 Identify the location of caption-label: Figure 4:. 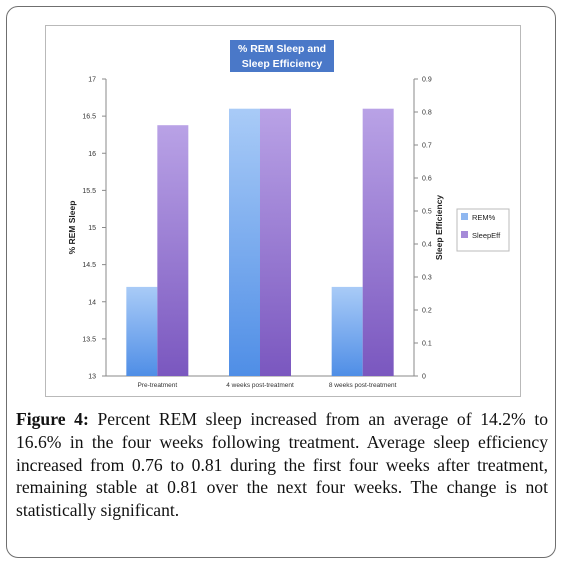
(52, 419).